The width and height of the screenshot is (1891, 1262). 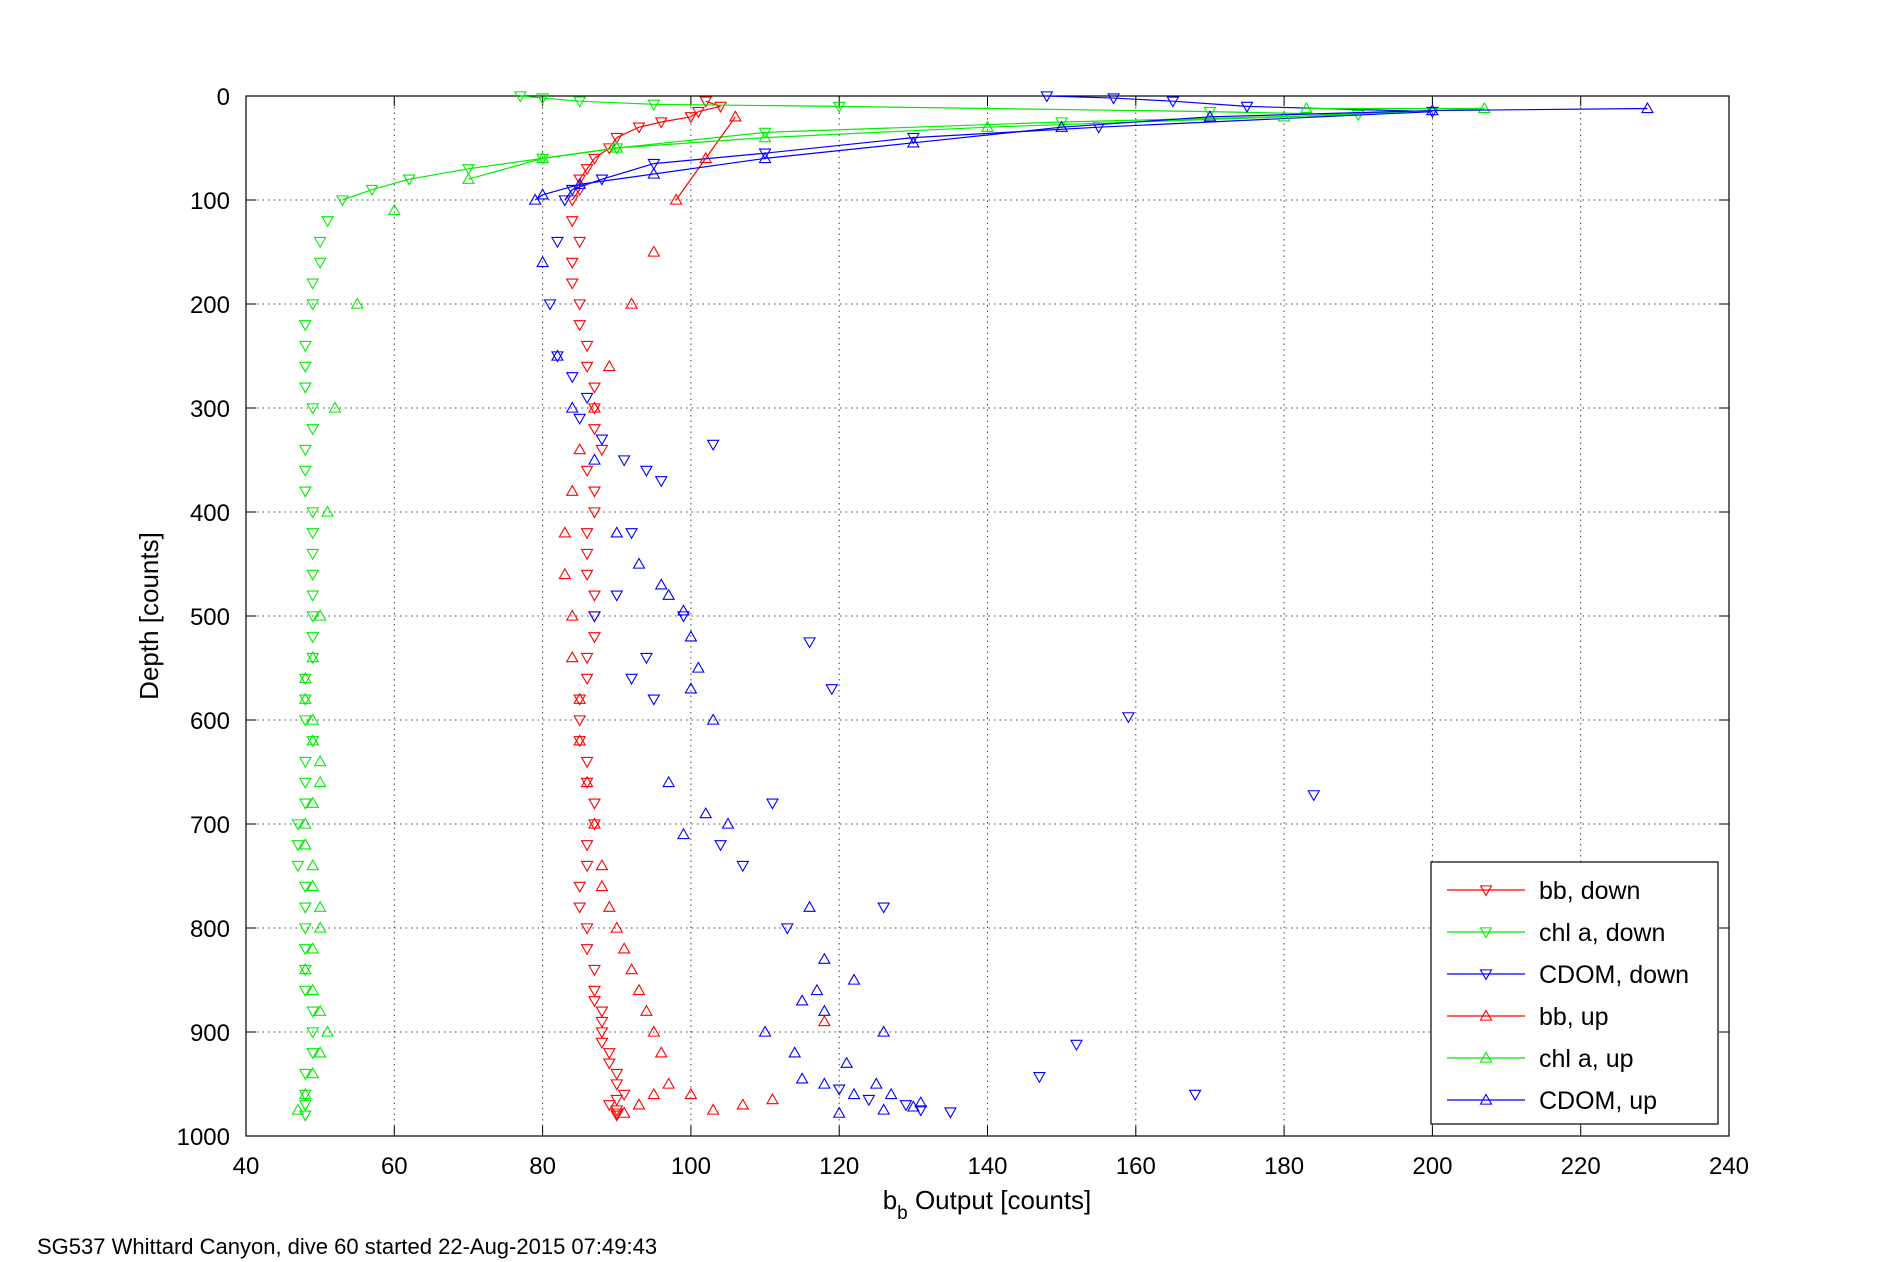 I want to click on y-tick-label: 100, so click(x=210, y=201).